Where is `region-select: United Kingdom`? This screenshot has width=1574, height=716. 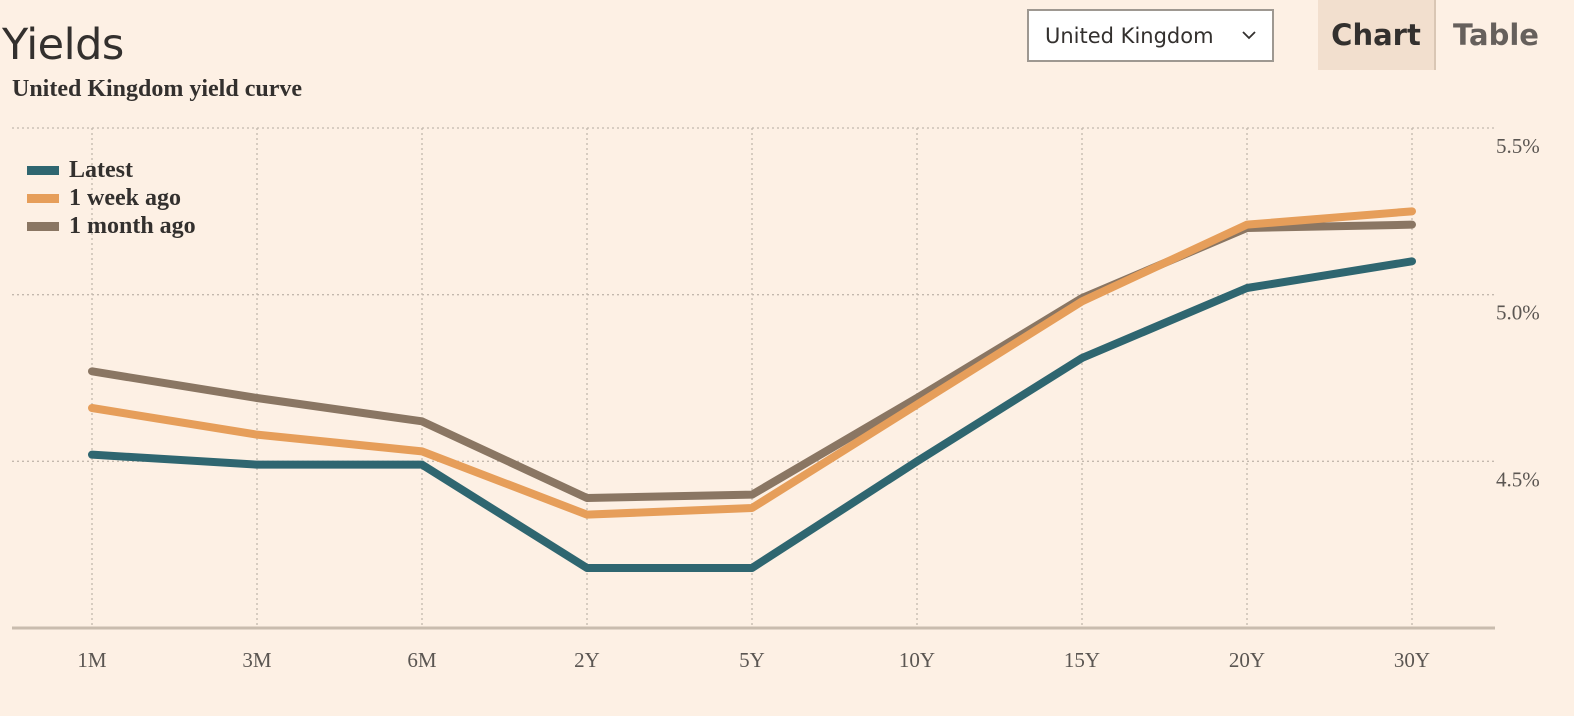
region-select: United Kingdom is located at coordinates (1150, 35).